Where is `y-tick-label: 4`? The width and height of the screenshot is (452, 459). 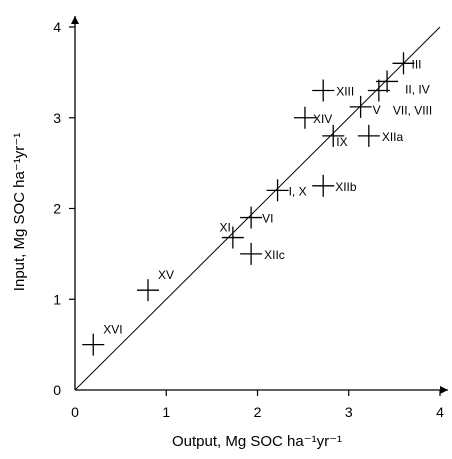 y-tick-label: 4 is located at coordinates (57, 27).